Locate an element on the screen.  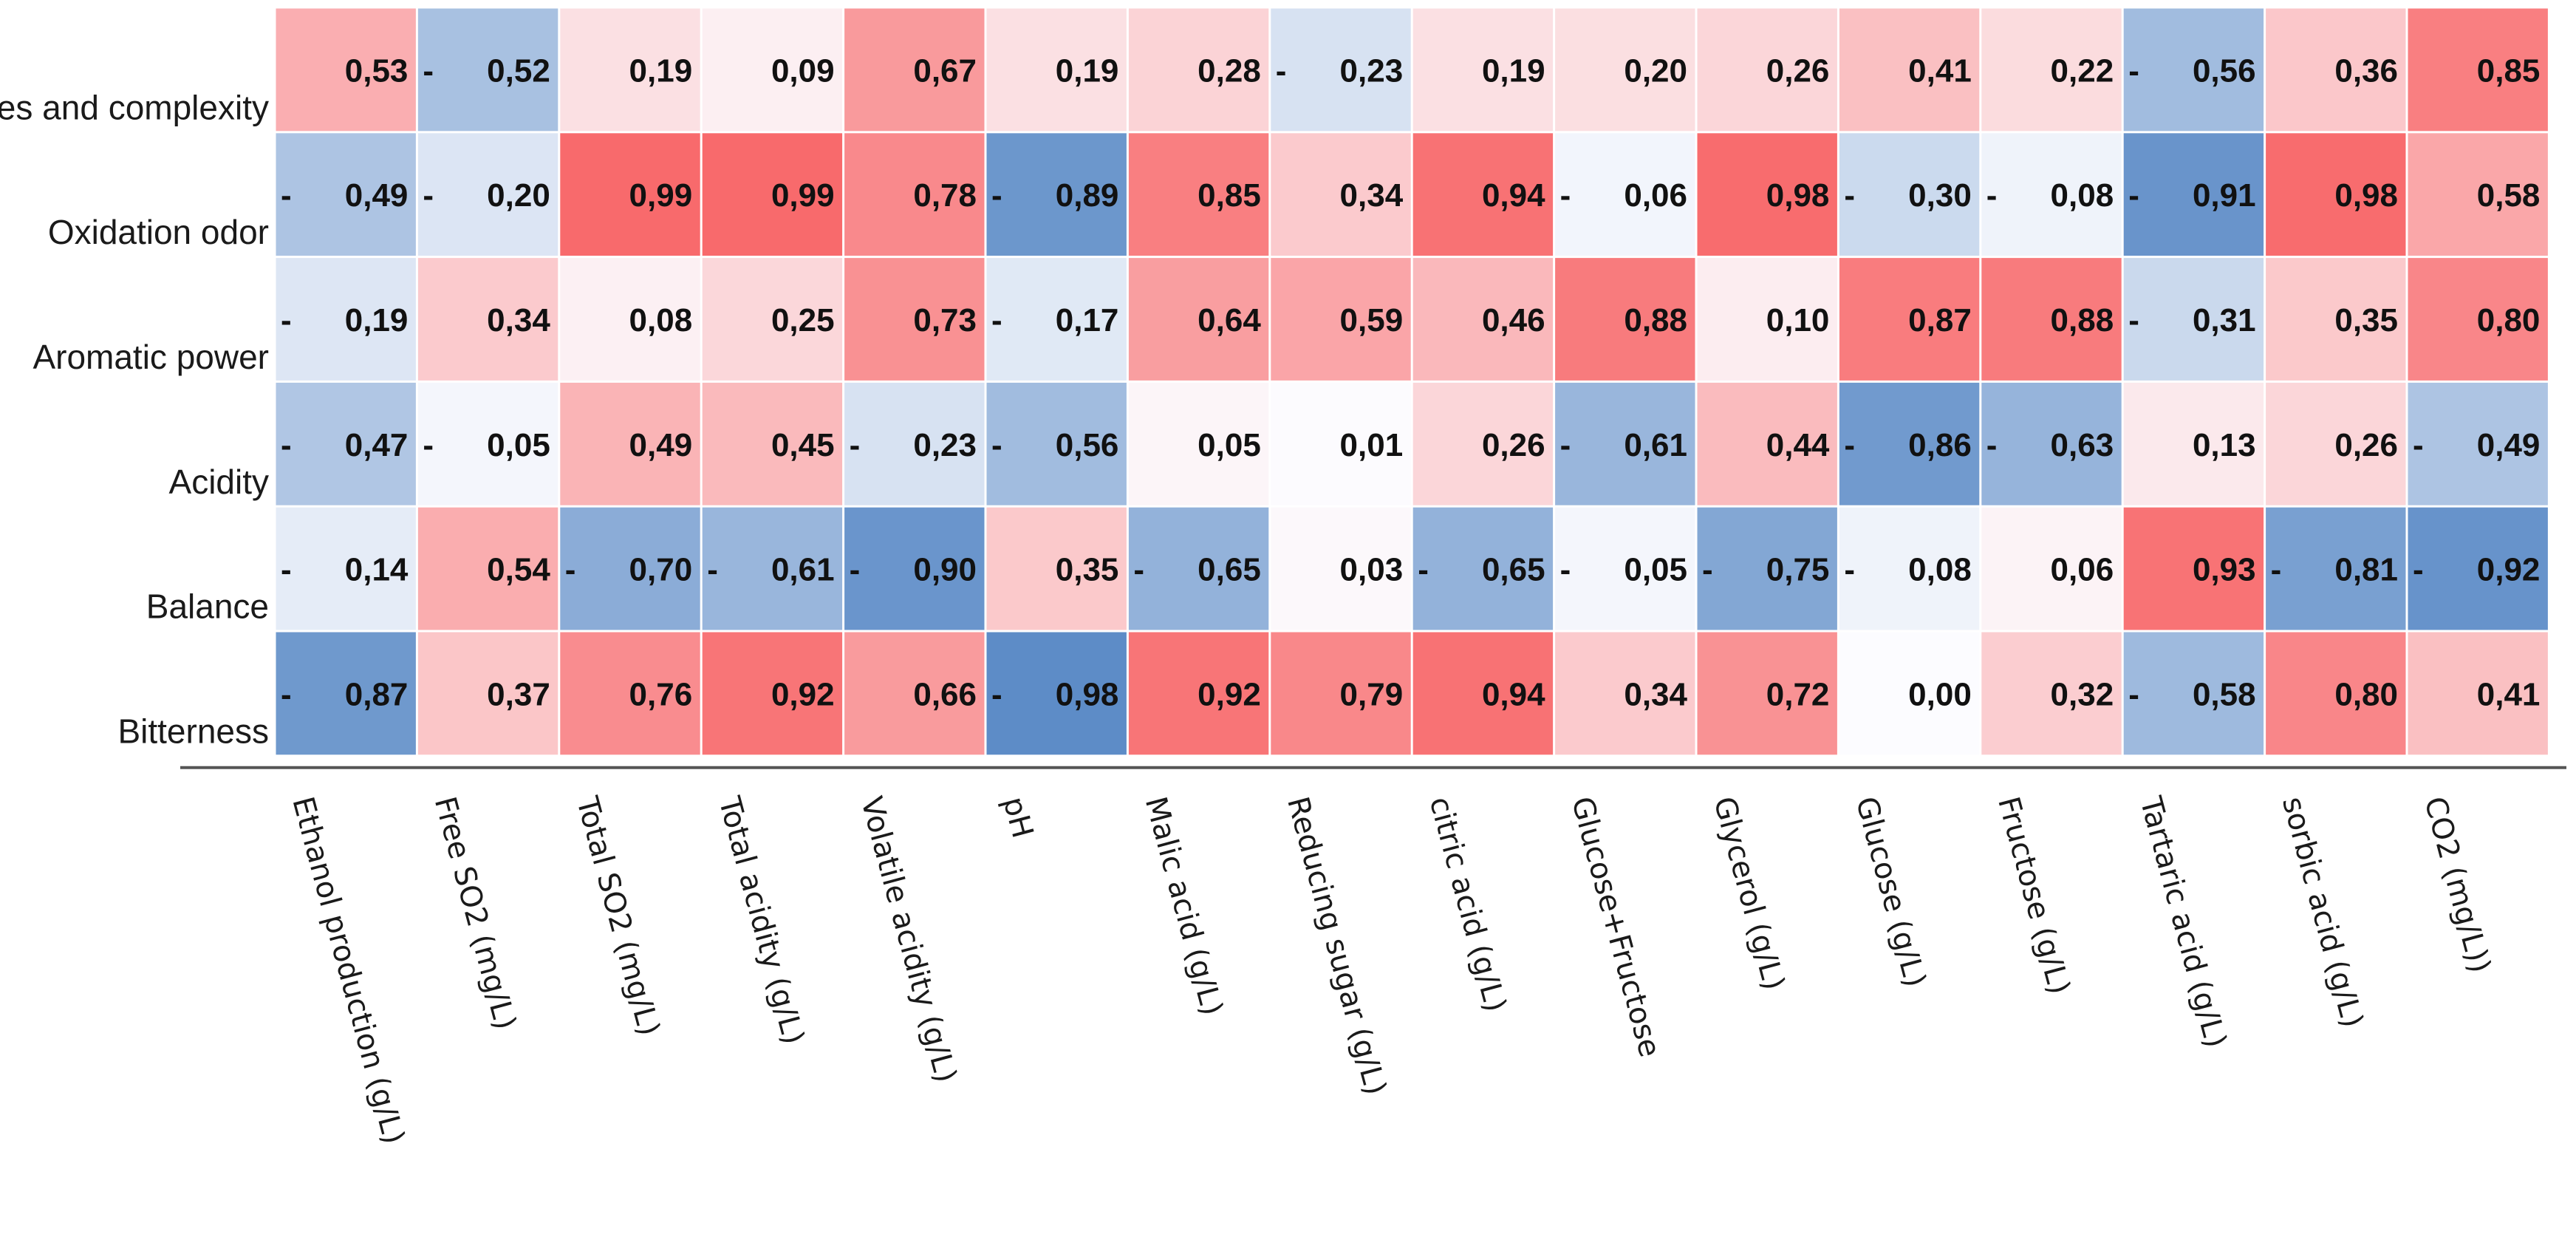
column-label: Glucose+Fructose is located at coordinates (1616, 927).